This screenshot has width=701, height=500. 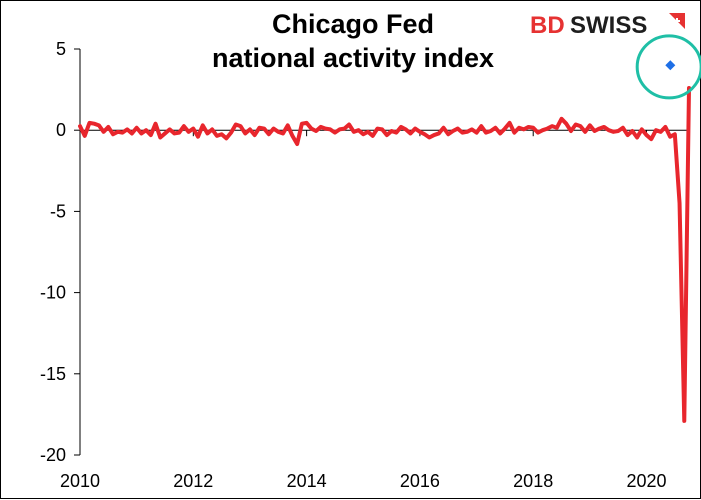 I want to click on x-tick-label: 2014, so click(x=307, y=481).